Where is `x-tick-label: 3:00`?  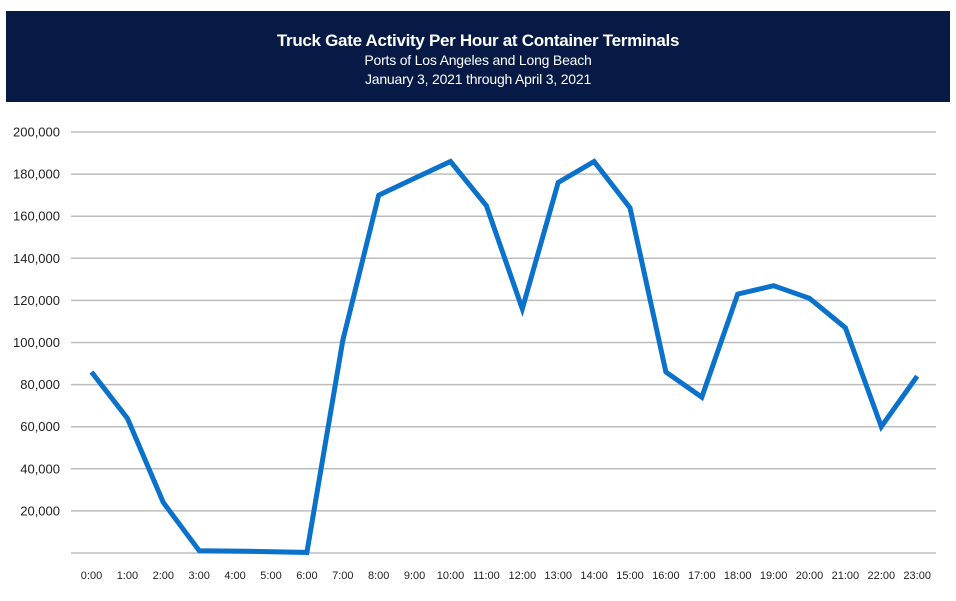
x-tick-label: 3:00 is located at coordinates (198, 576).